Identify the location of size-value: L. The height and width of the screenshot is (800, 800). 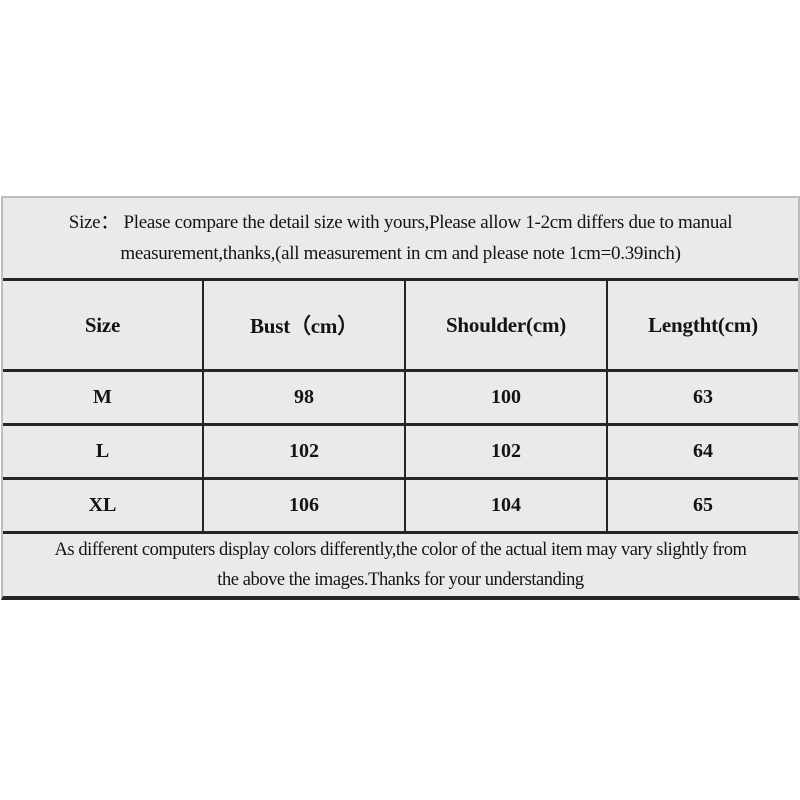
(103, 451).